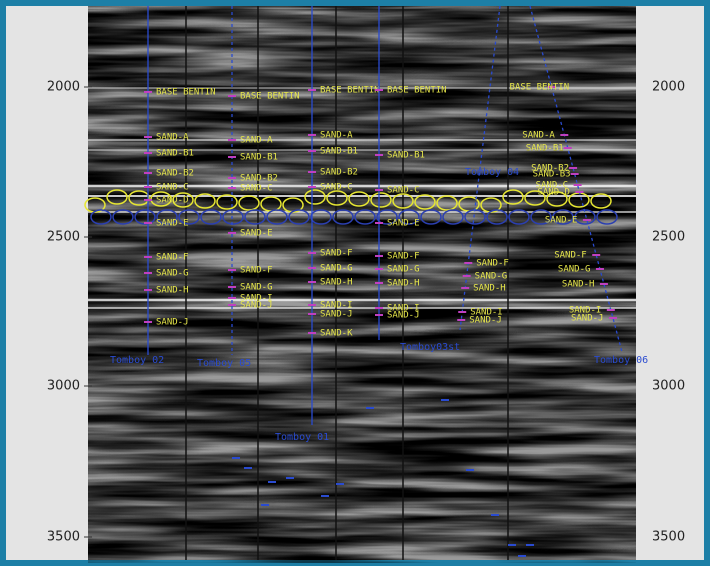  Describe the element at coordinates (492, 172) in the screenshot. I see `well-name: Tomboy 04` at that location.